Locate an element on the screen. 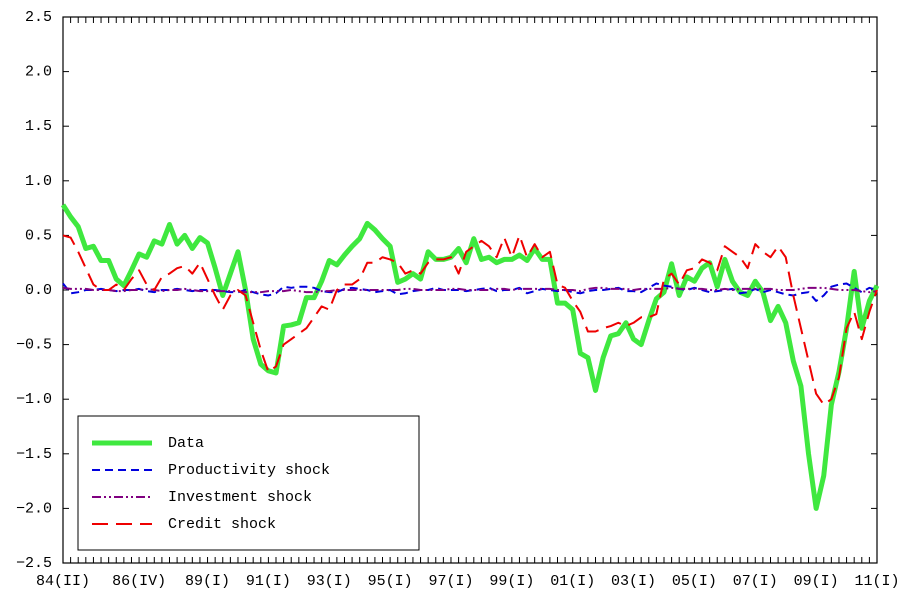 The width and height of the screenshot is (900, 592). x-tick-label: 03(I) is located at coordinates (633, 581).